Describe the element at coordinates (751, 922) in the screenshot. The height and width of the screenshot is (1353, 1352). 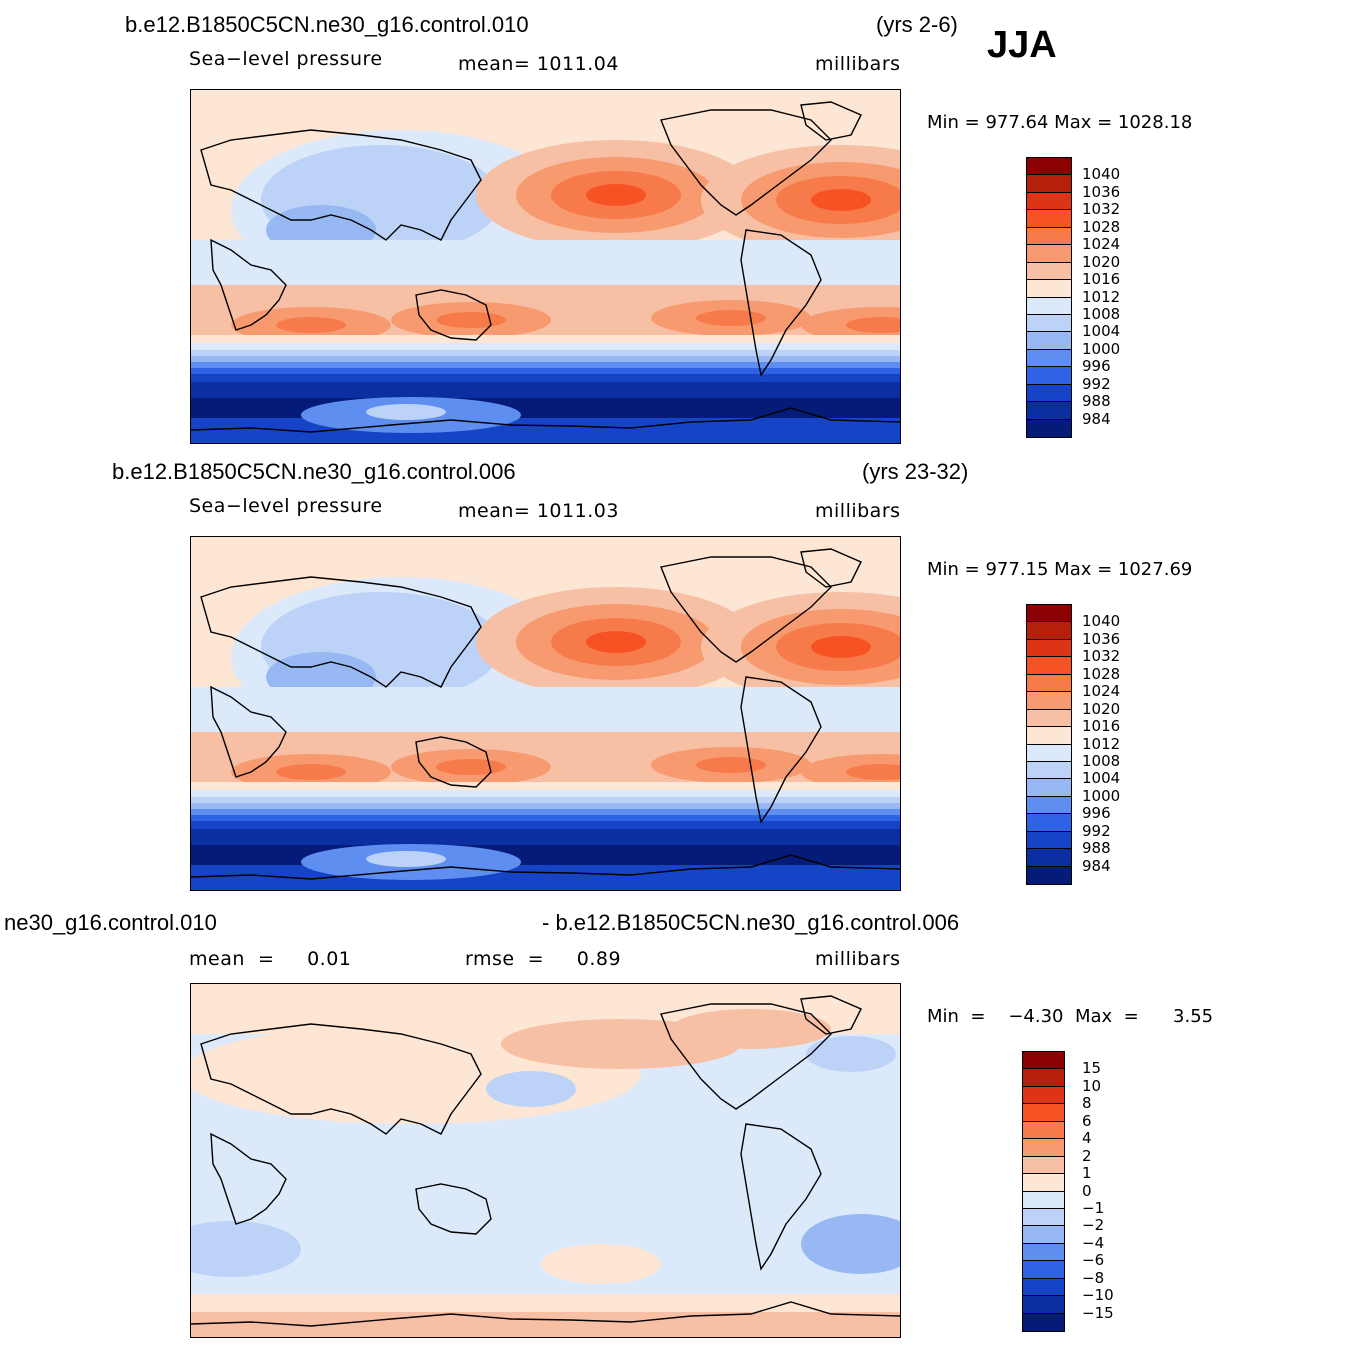
I see `panel-title-right: - b.e12.B1850C5CN.ne30_g16.control.006` at that location.